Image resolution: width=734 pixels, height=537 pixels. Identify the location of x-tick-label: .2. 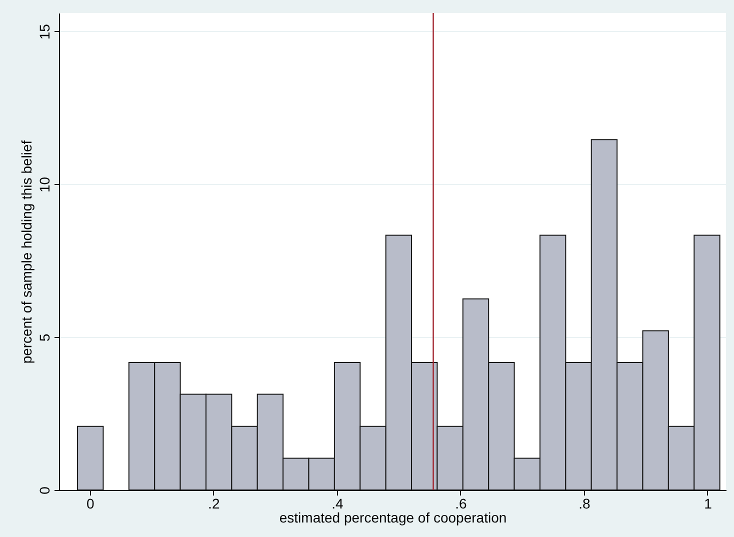
(214, 504).